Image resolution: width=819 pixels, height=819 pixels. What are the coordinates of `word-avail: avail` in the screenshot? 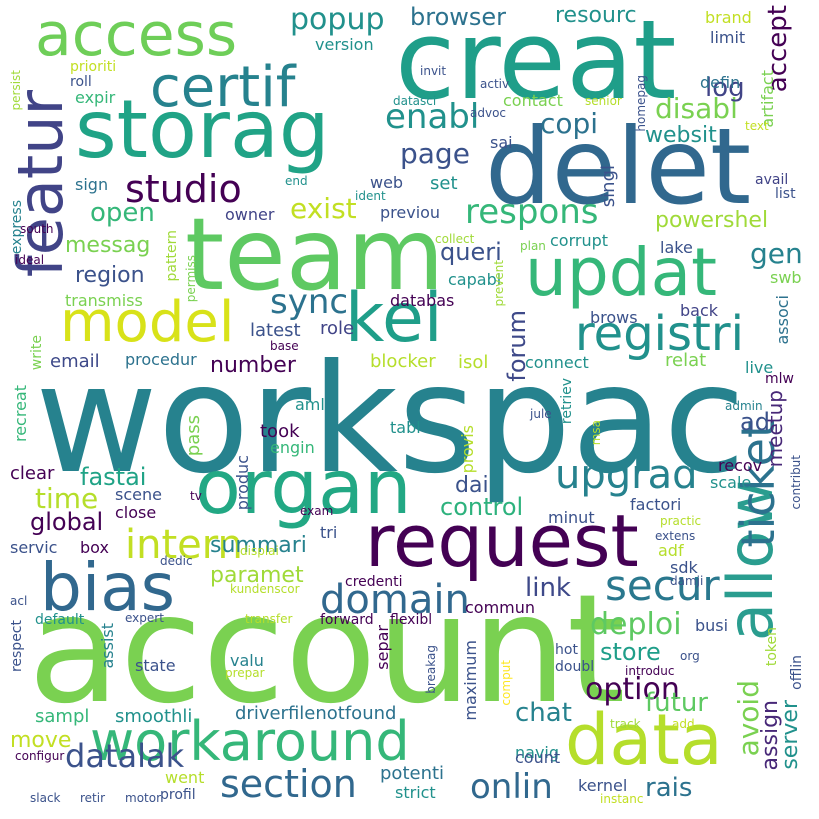 It's located at (772, 180).